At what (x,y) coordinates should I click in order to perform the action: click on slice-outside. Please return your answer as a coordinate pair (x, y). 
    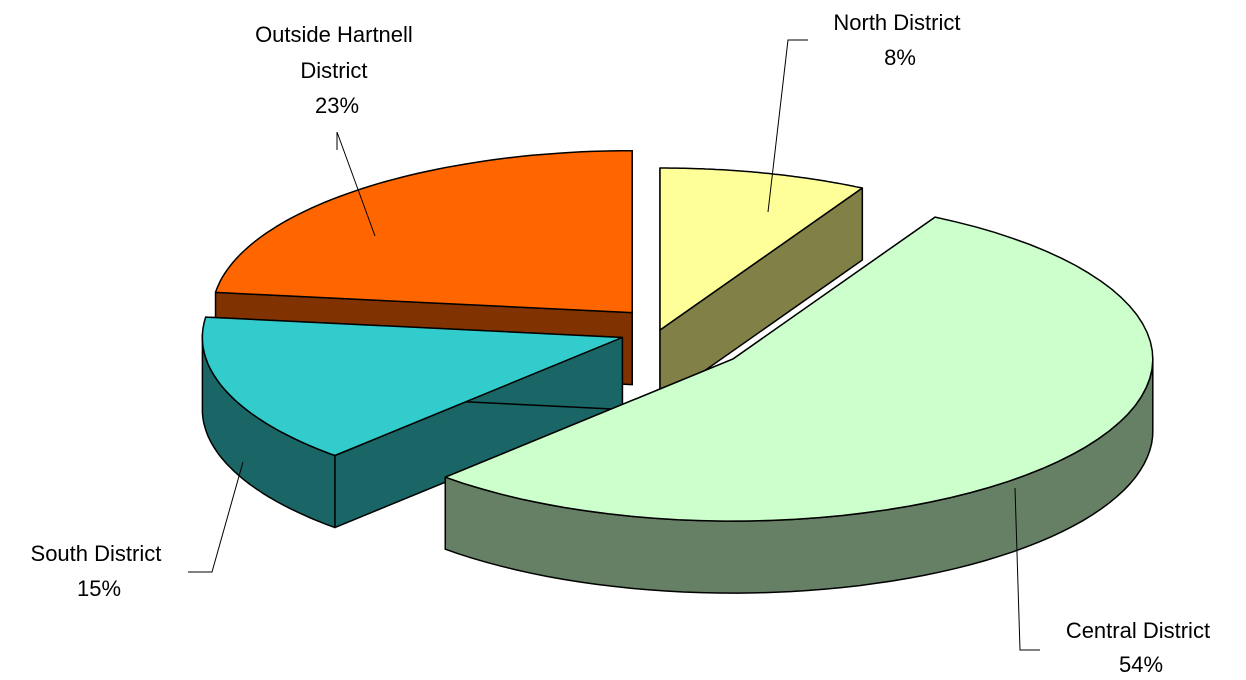
    Looking at the image, I should click on (423, 231).